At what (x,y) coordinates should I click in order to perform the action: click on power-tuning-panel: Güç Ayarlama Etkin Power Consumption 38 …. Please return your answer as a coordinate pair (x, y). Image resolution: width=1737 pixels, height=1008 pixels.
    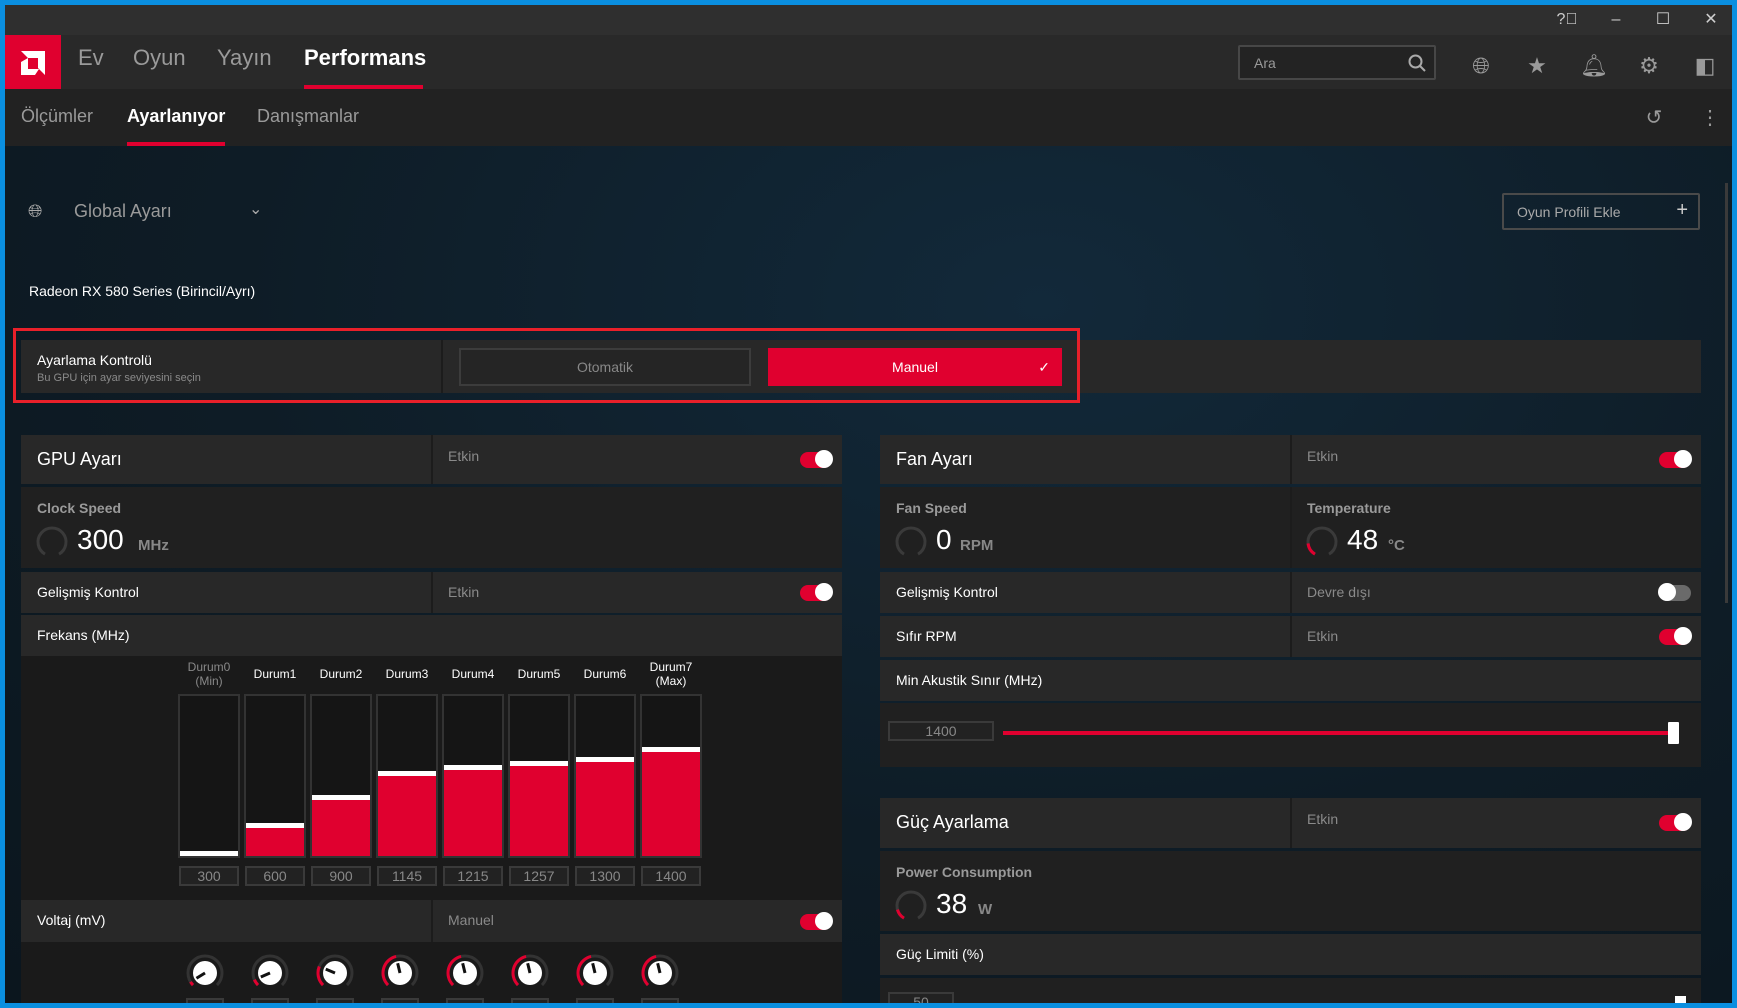
    Looking at the image, I should click on (1290, 900).